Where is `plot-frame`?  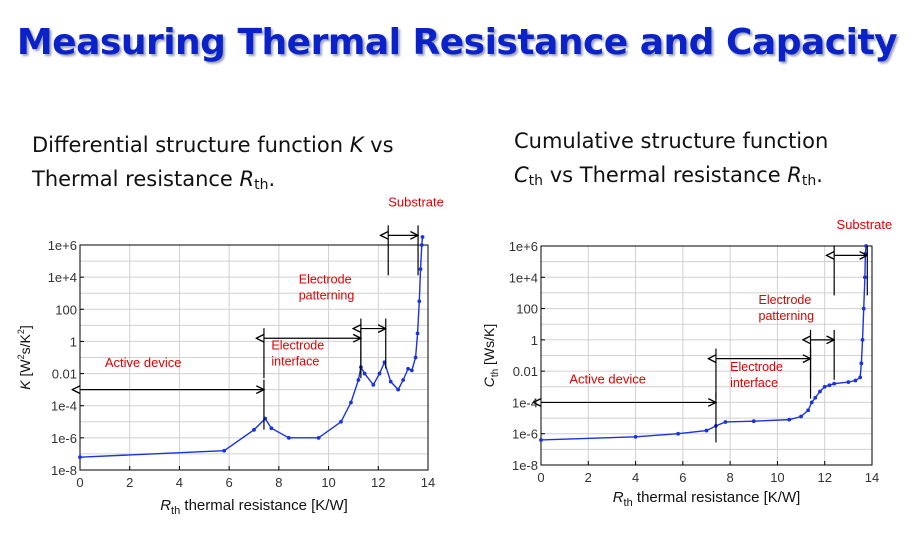
plot-frame is located at coordinates (706, 355).